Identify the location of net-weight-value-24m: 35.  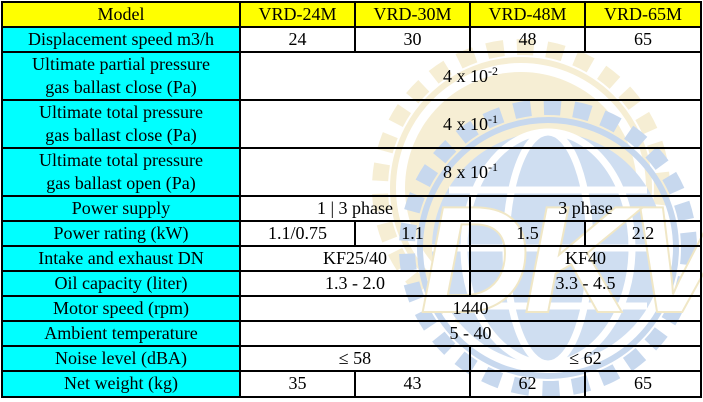
(297, 384).